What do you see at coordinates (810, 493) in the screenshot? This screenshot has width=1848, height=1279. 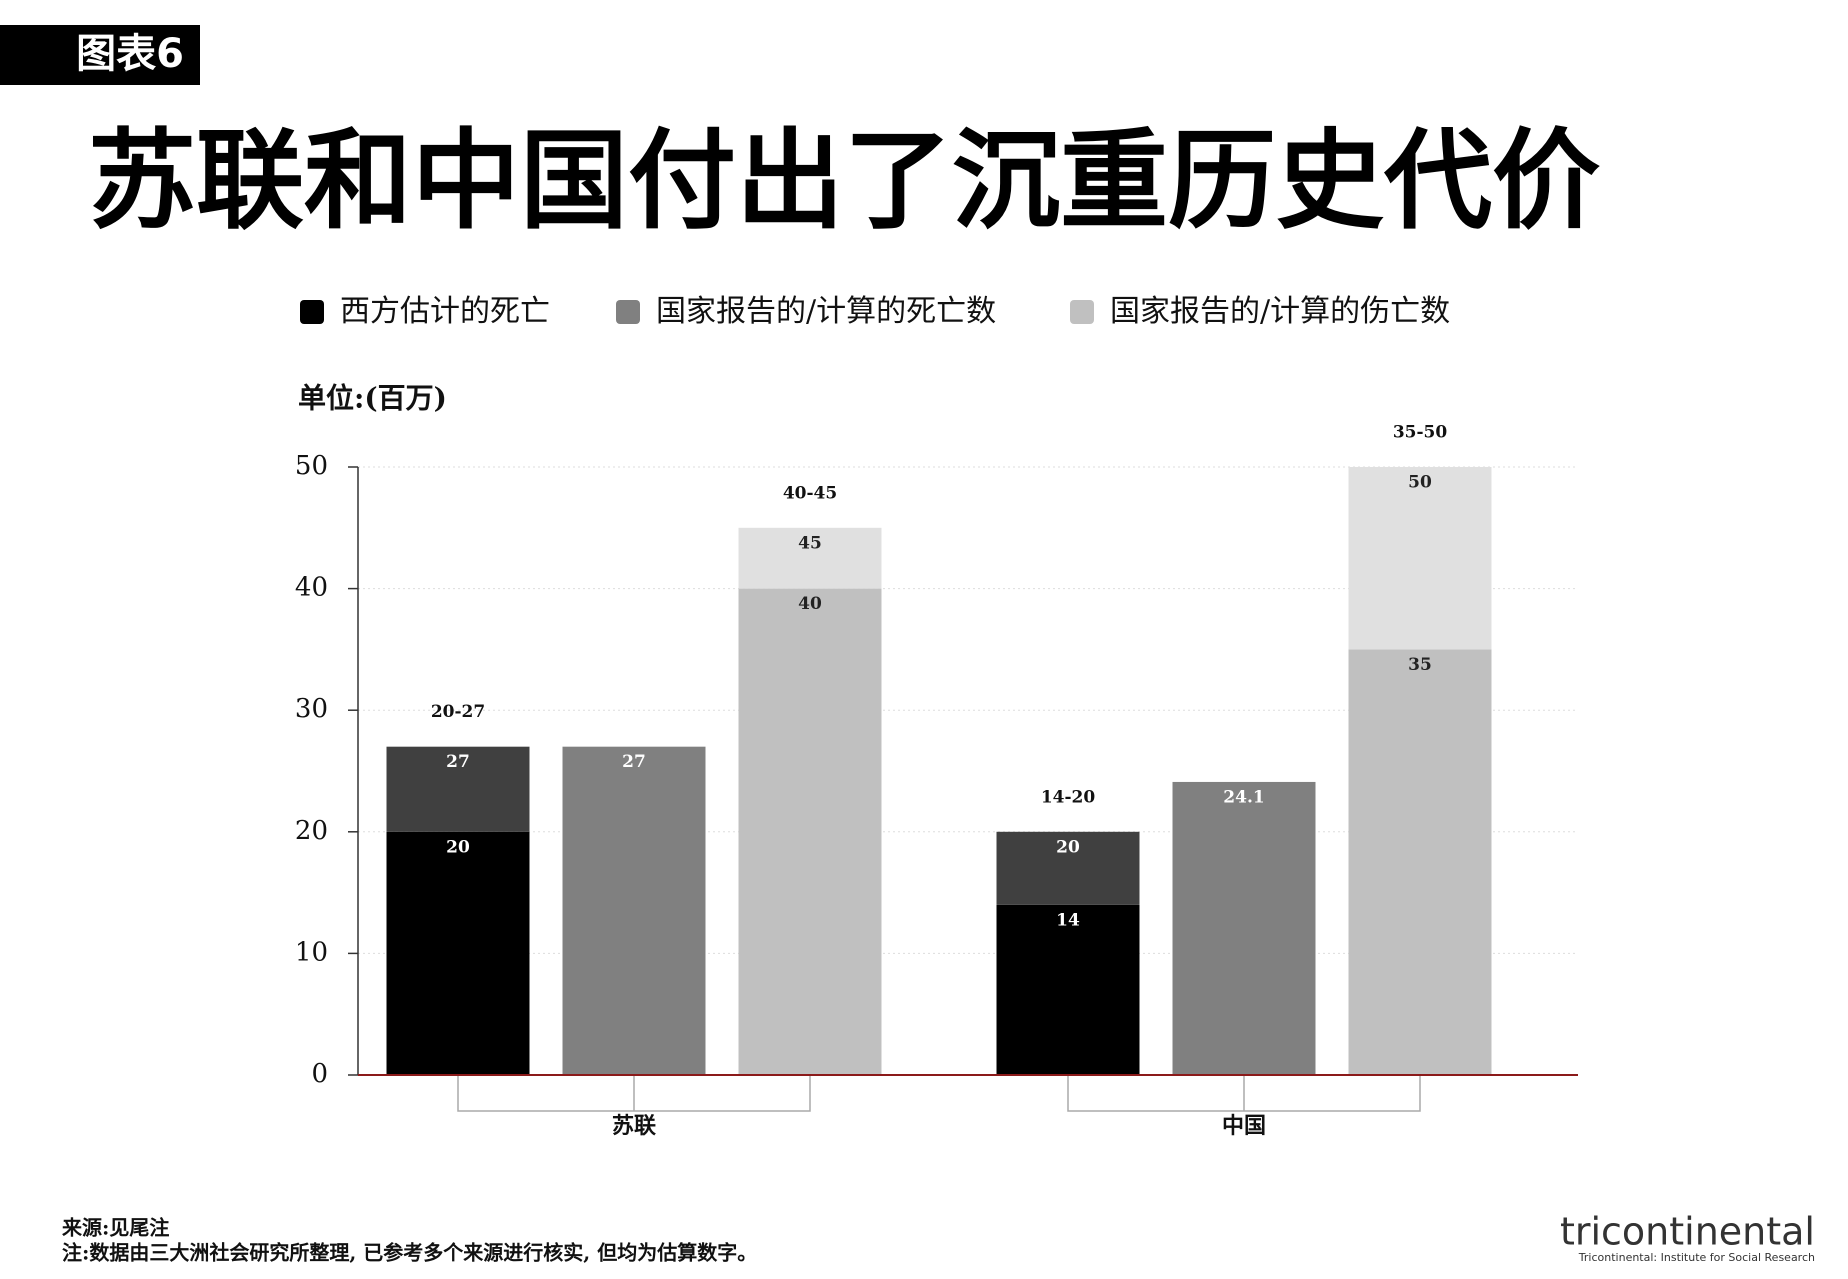 I see `range-label: 40-45` at bounding box center [810, 493].